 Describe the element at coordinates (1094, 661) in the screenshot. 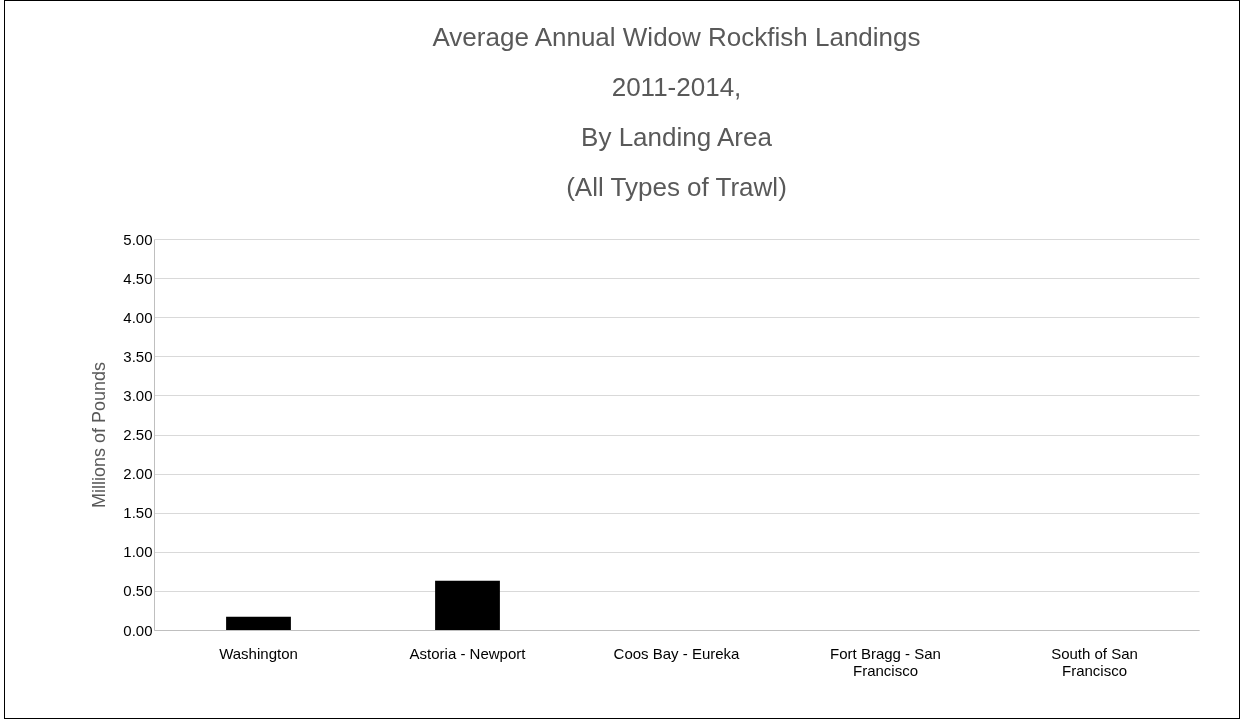

I see `x-tick-label: South of San Francisco` at that location.